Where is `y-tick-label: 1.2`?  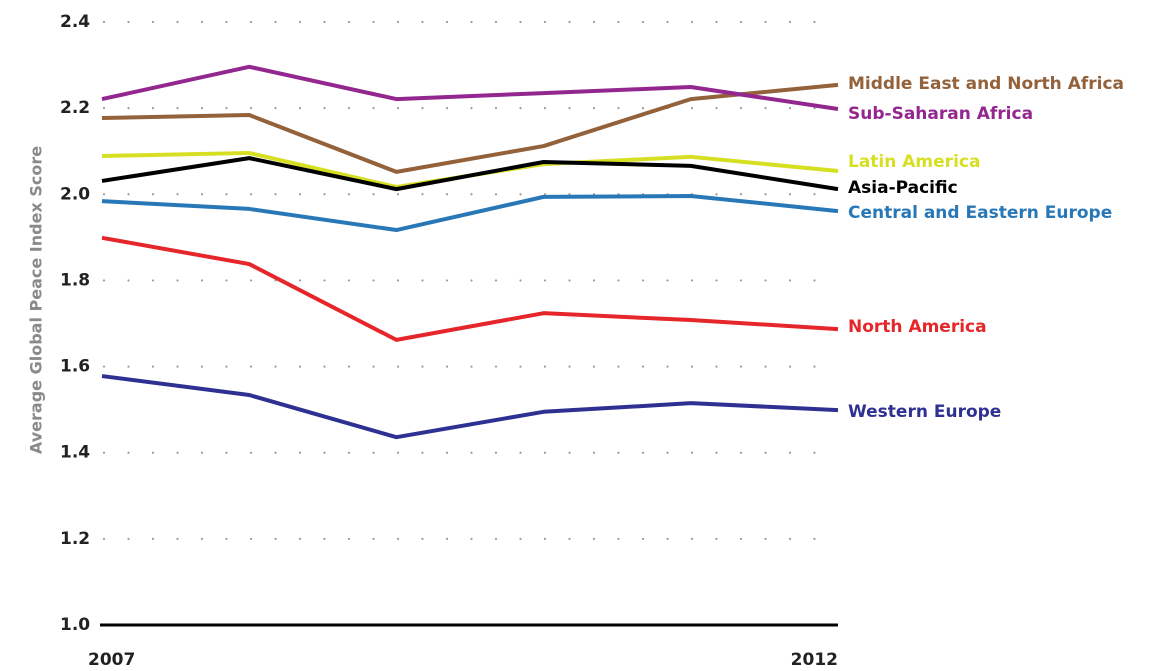
y-tick-label: 1.2 is located at coordinates (75, 539).